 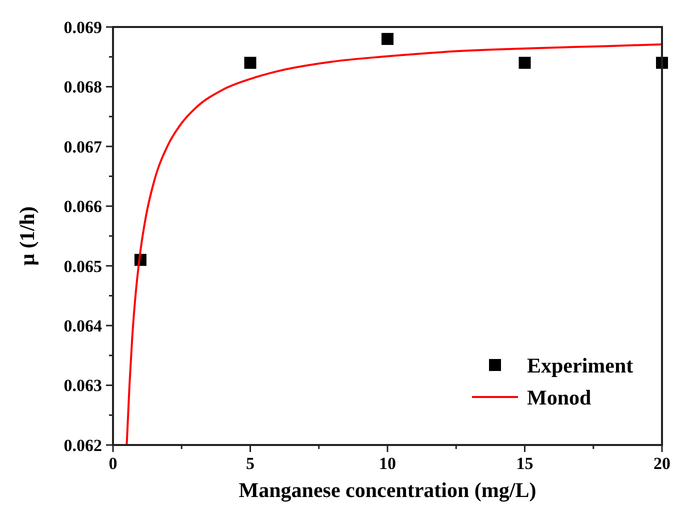 I want to click on x-tick-label: 20, so click(x=662, y=463).